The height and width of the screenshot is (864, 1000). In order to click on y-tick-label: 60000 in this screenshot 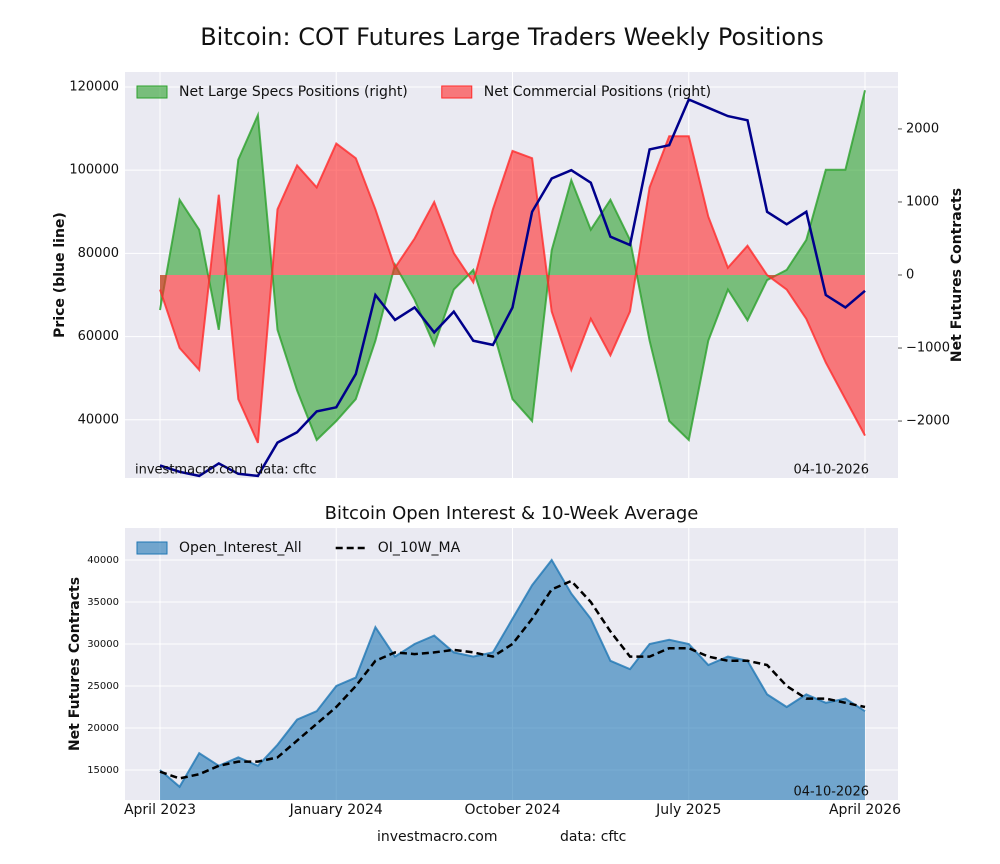, I will do `click(98, 336)`.